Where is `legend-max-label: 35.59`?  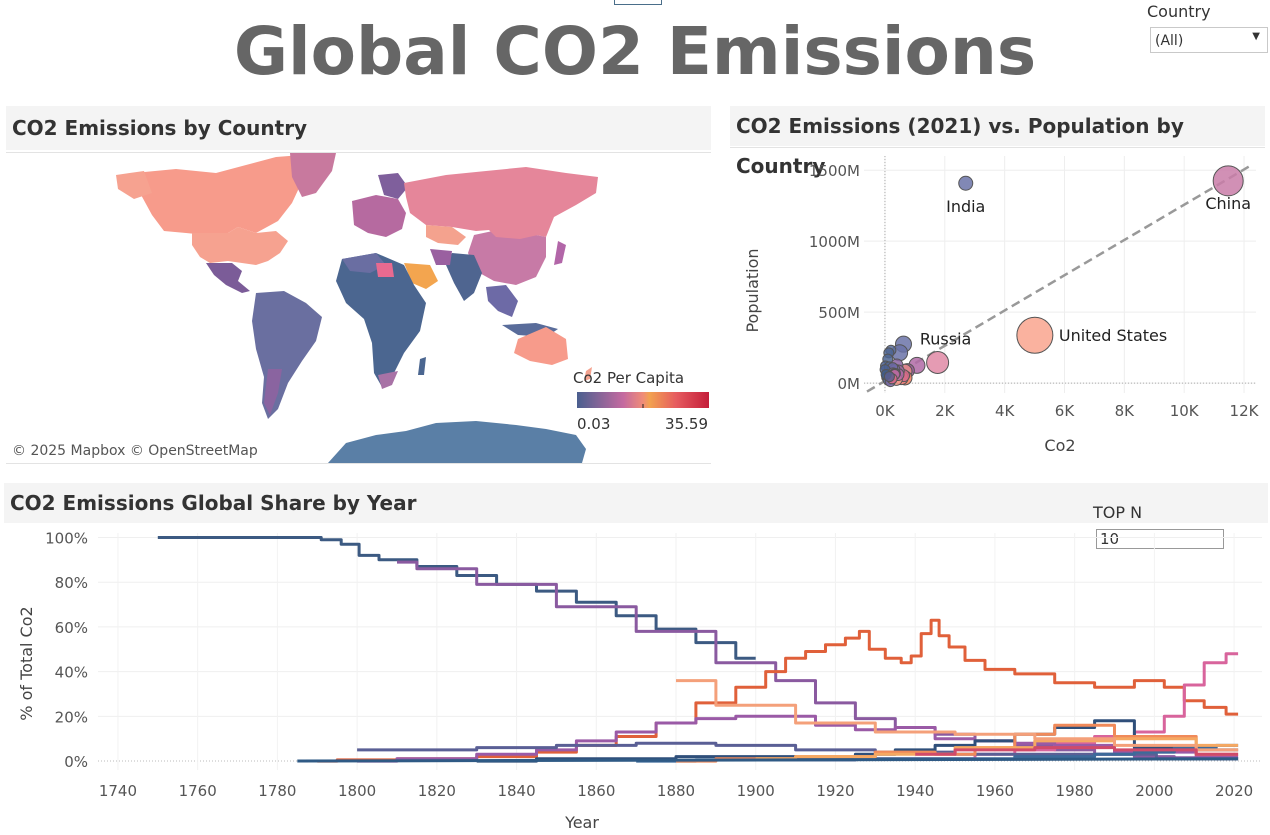 legend-max-label: 35.59 is located at coordinates (686, 424).